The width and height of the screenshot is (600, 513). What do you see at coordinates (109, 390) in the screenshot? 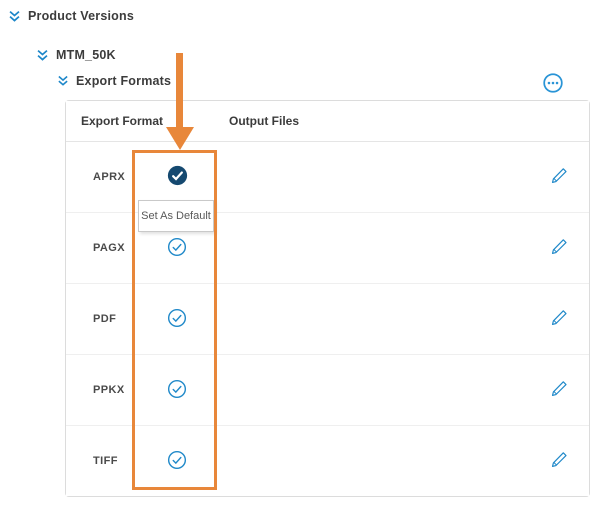
I see `format-label: PPKX` at bounding box center [109, 390].